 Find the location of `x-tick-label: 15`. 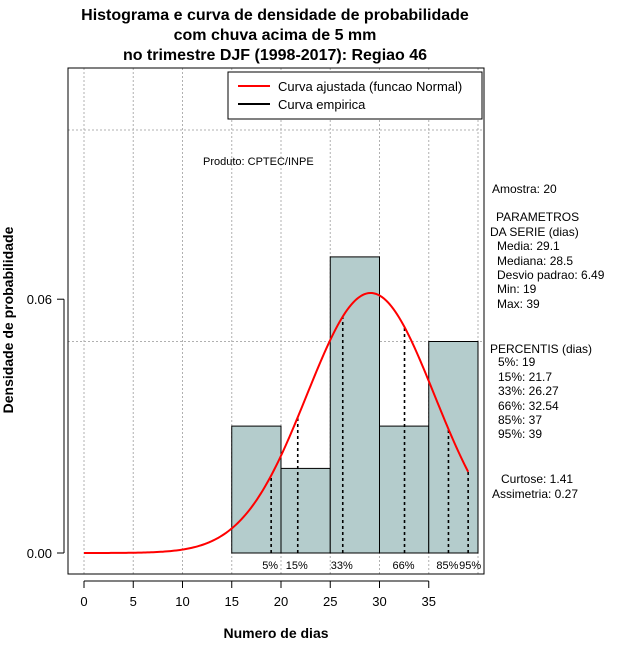

x-tick-label: 15 is located at coordinates (232, 601).